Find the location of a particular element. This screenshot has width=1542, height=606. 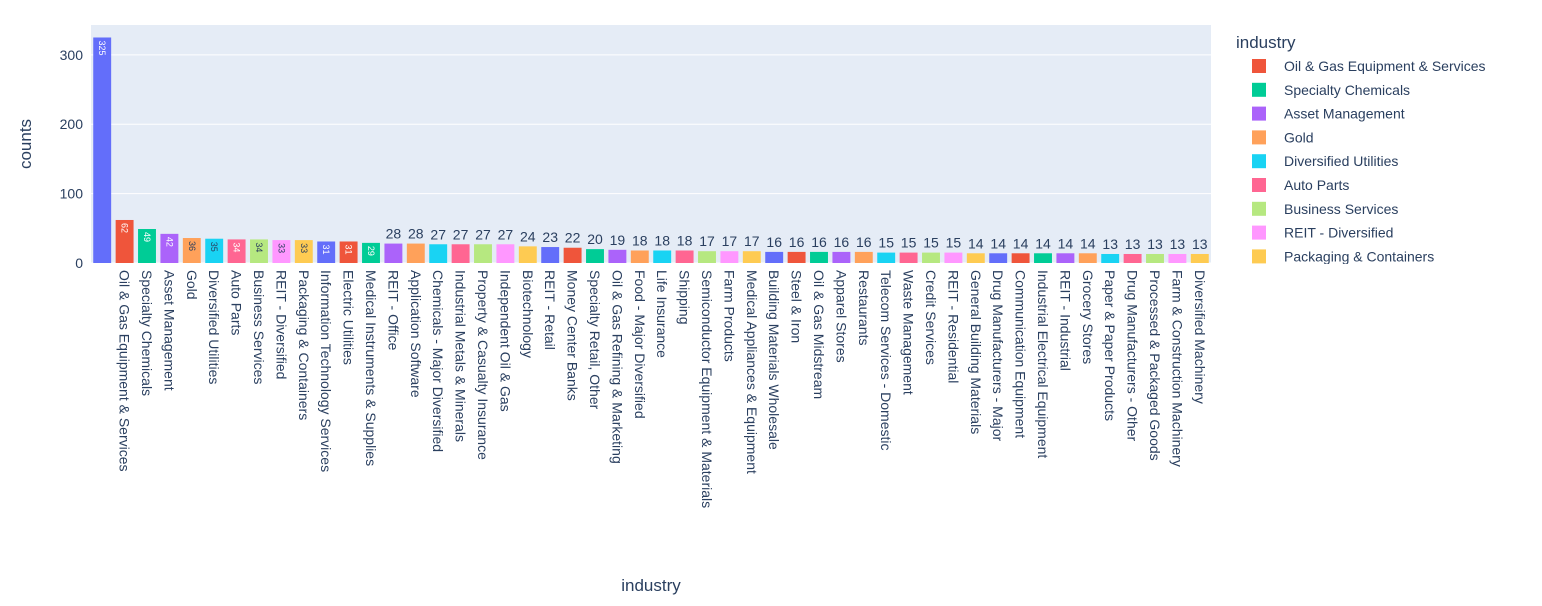

legend-label: Packaging & Containers is located at coordinates (1359, 256).